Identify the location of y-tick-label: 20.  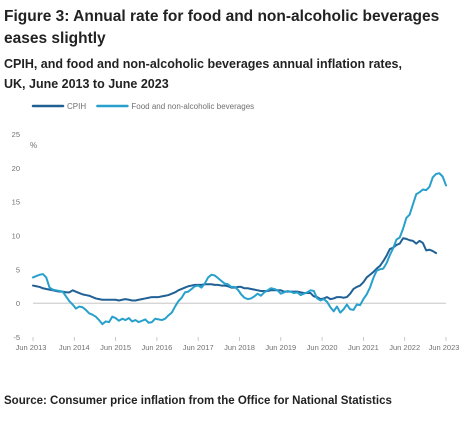
(16, 168).